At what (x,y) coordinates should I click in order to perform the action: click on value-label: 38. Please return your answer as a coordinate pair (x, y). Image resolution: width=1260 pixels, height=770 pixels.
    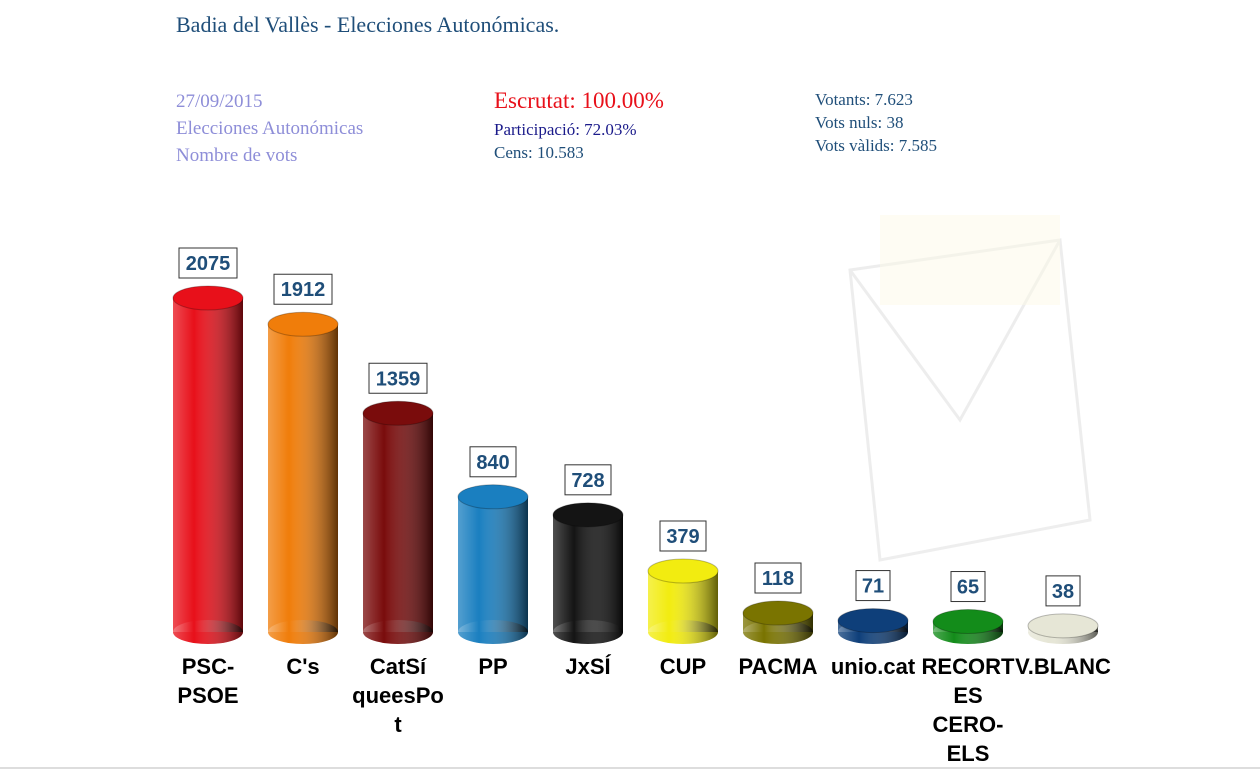
    Looking at the image, I should click on (1063, 592).